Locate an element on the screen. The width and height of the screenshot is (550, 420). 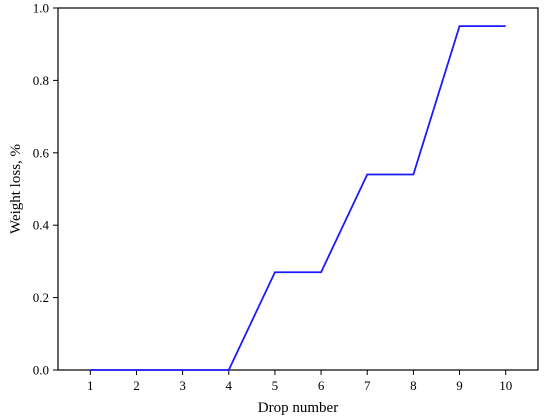
x-tick-label: 8 is located at coordinates (413, 385).